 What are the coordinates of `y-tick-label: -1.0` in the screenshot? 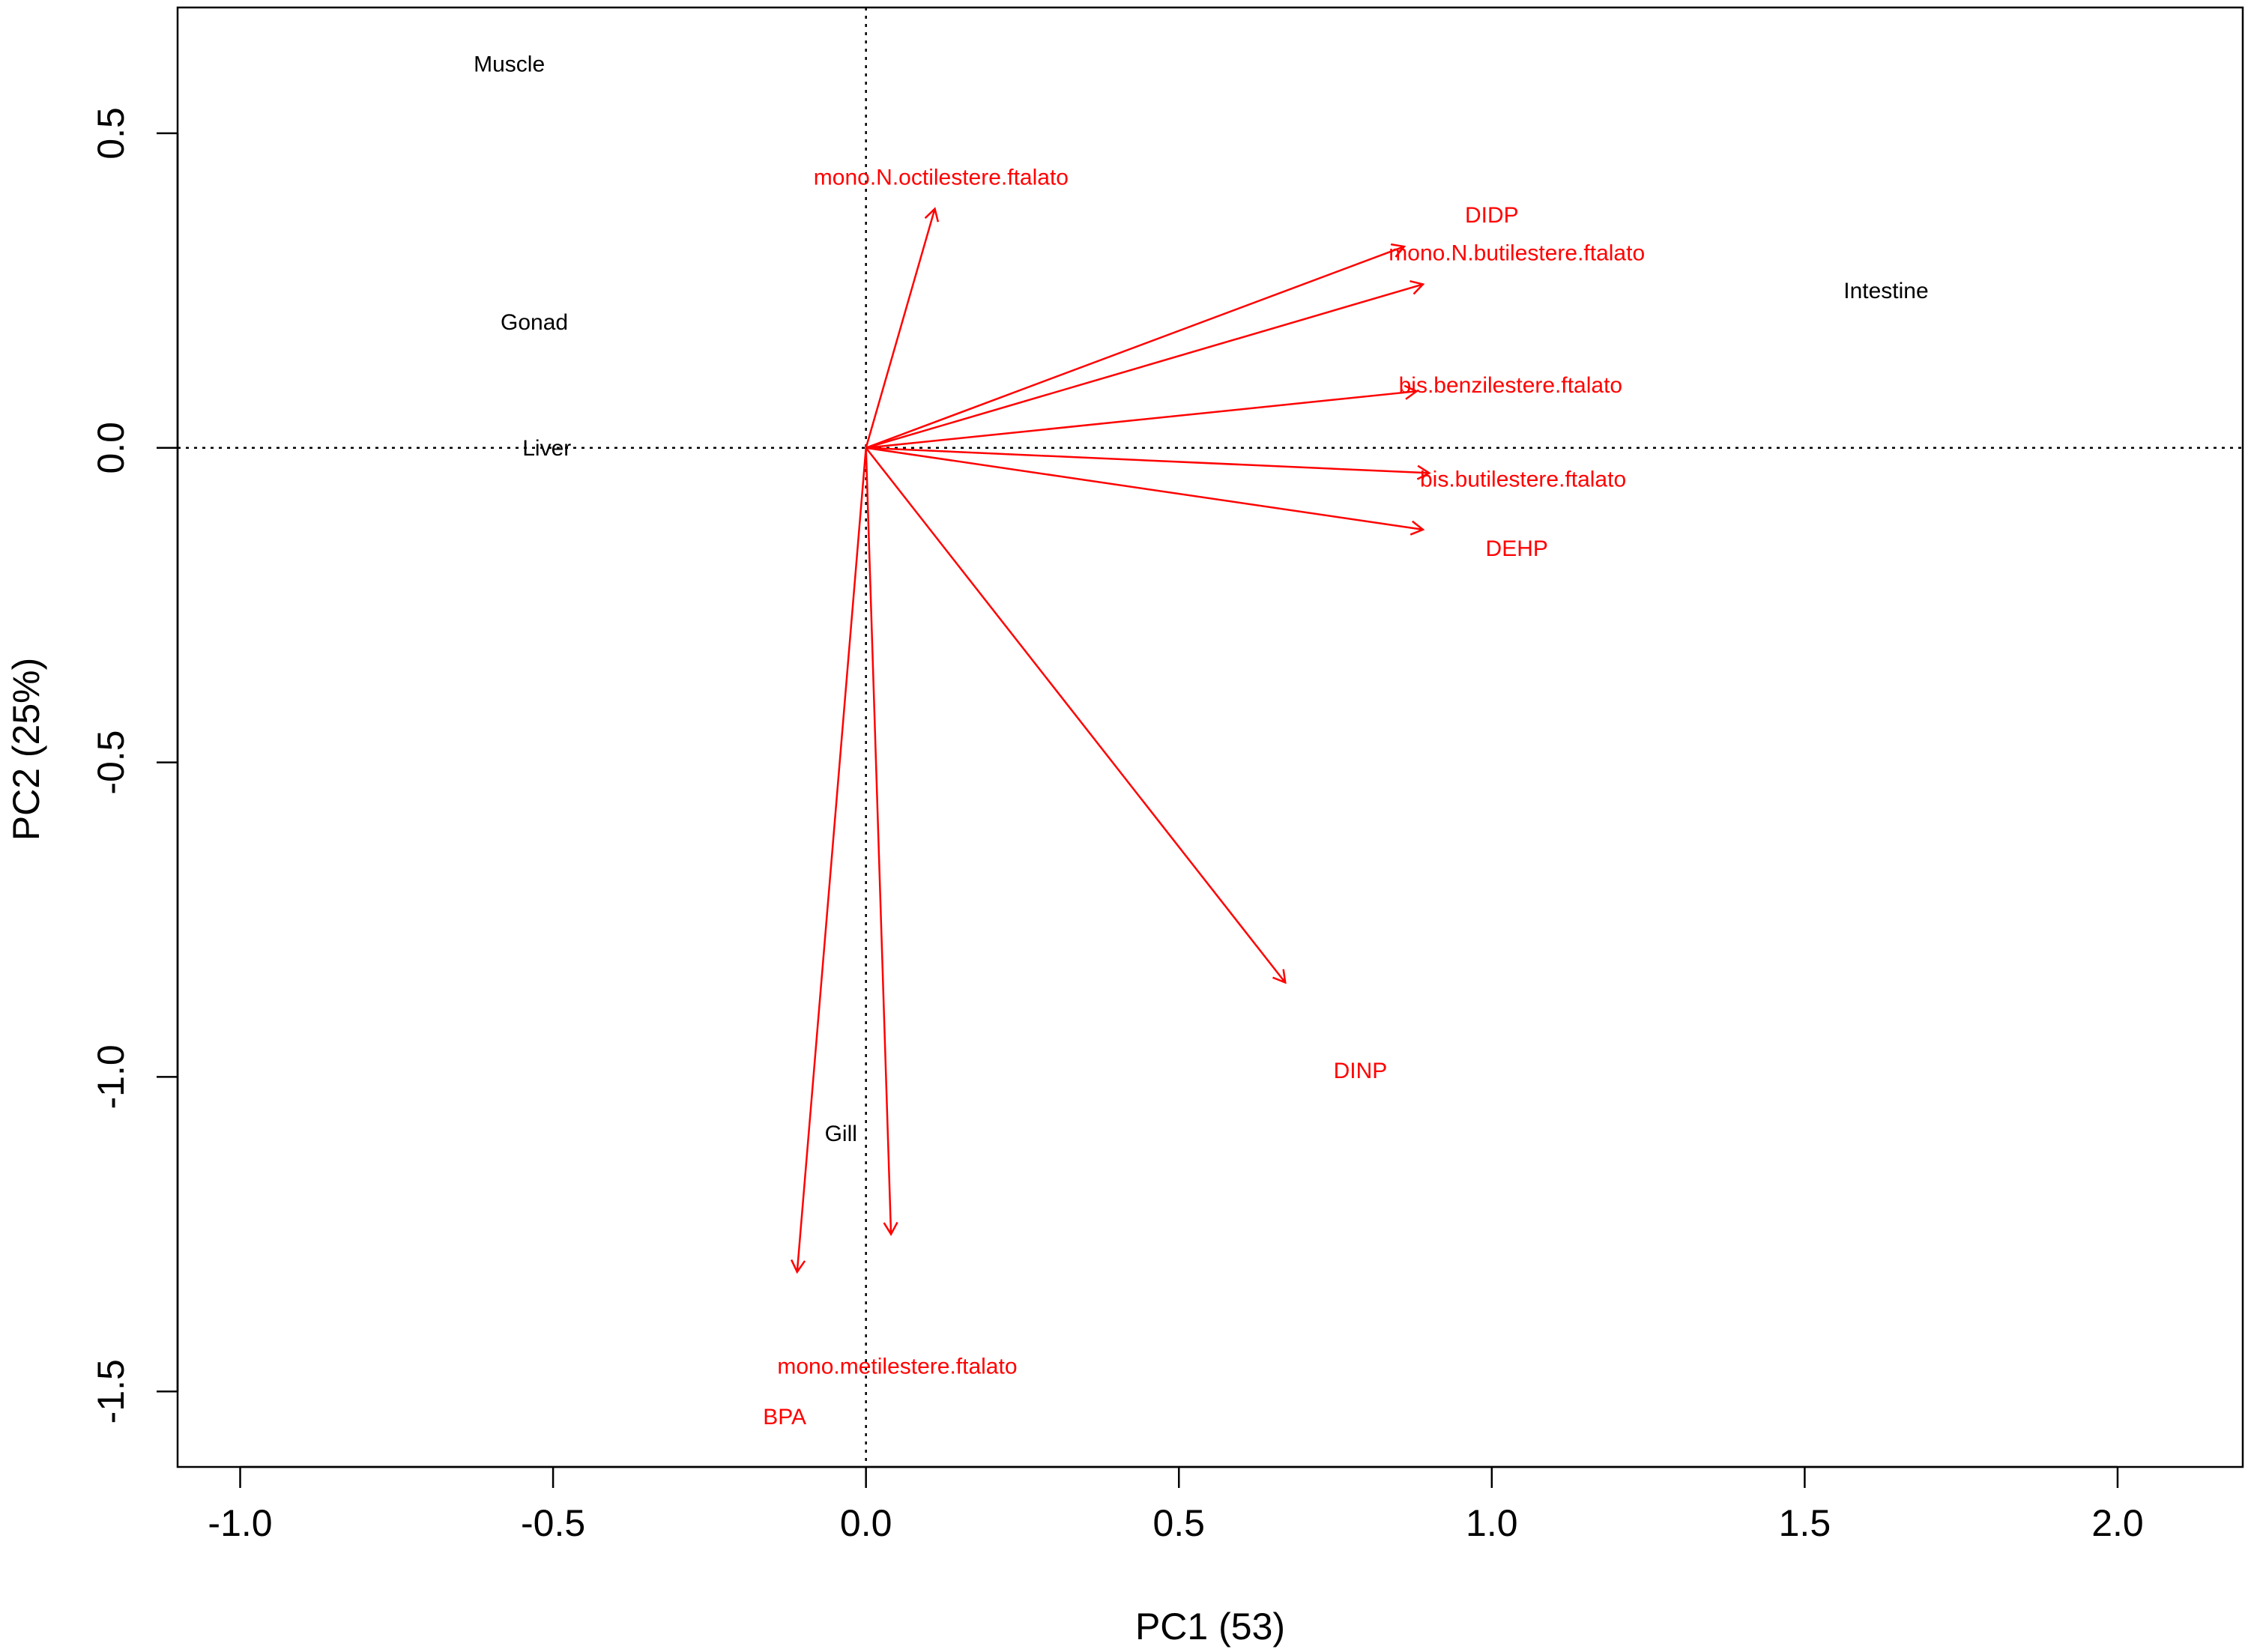 It's located at (111, 1076).